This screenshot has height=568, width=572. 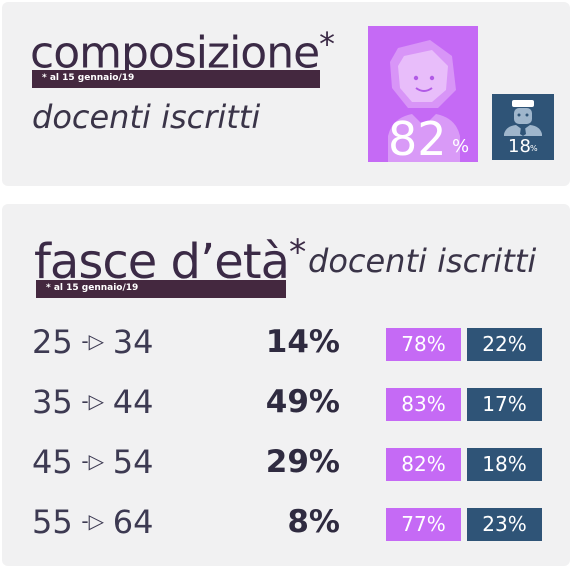 What do you see at coordinates (92, 288) in the screenshot?
I see `age-bands-date-note: * al 15 gennaio/19` at bounding box center [92, 288].